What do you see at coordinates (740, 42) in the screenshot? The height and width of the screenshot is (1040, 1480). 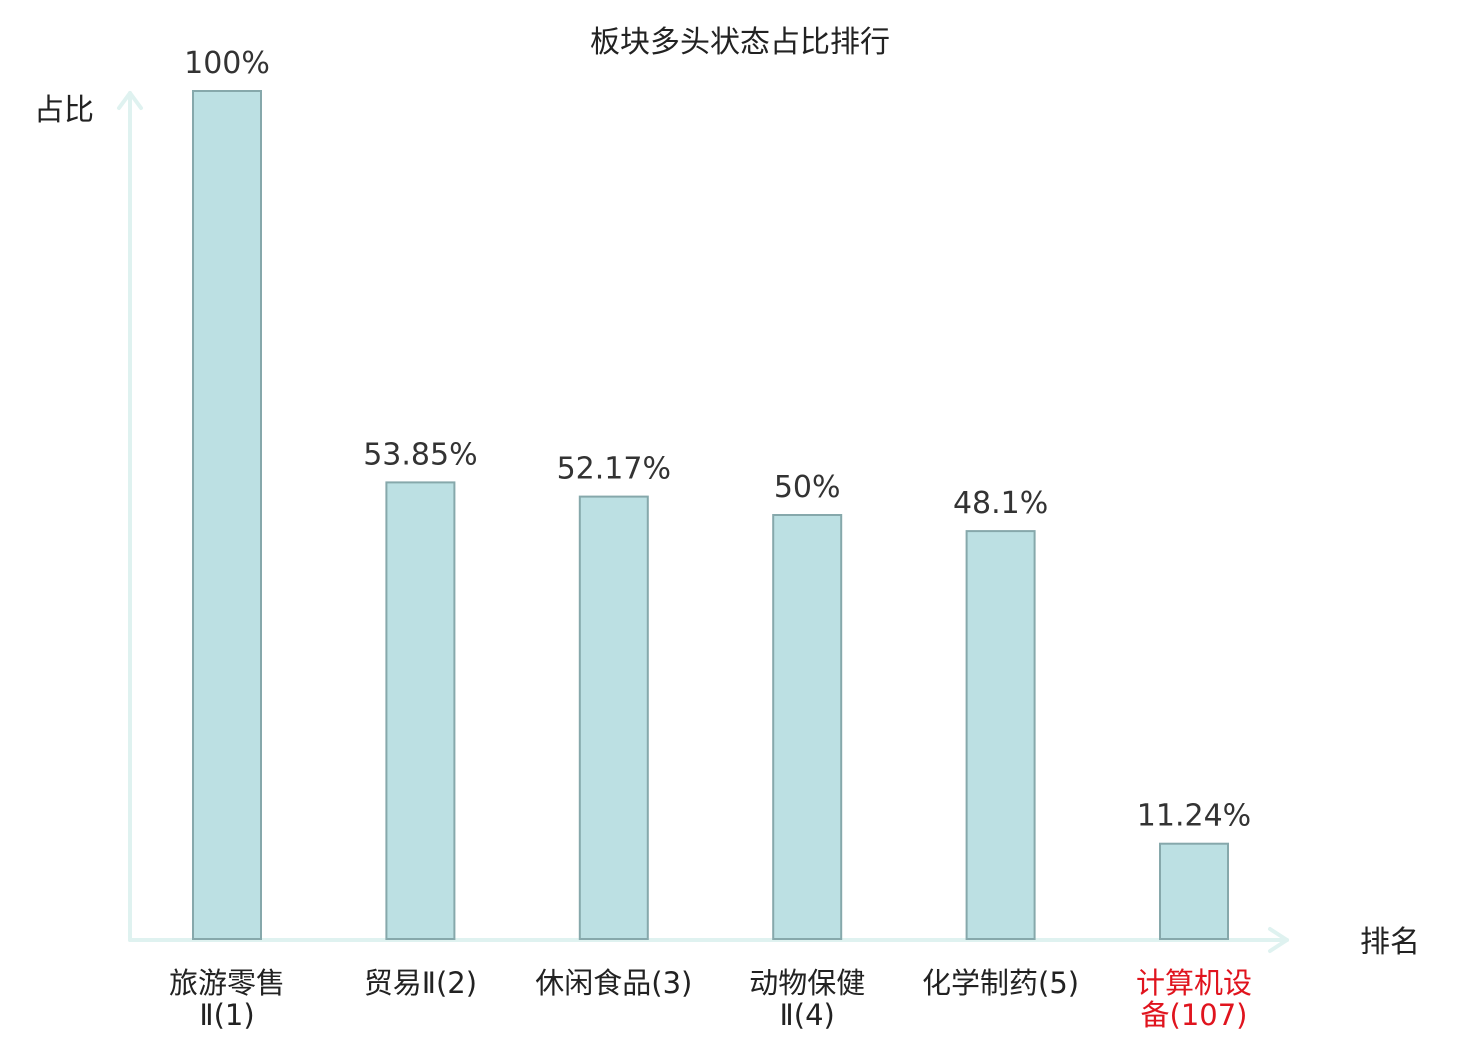 I see `chart-title: 板块多头状态占比排行` at bounding box center [740, 42].